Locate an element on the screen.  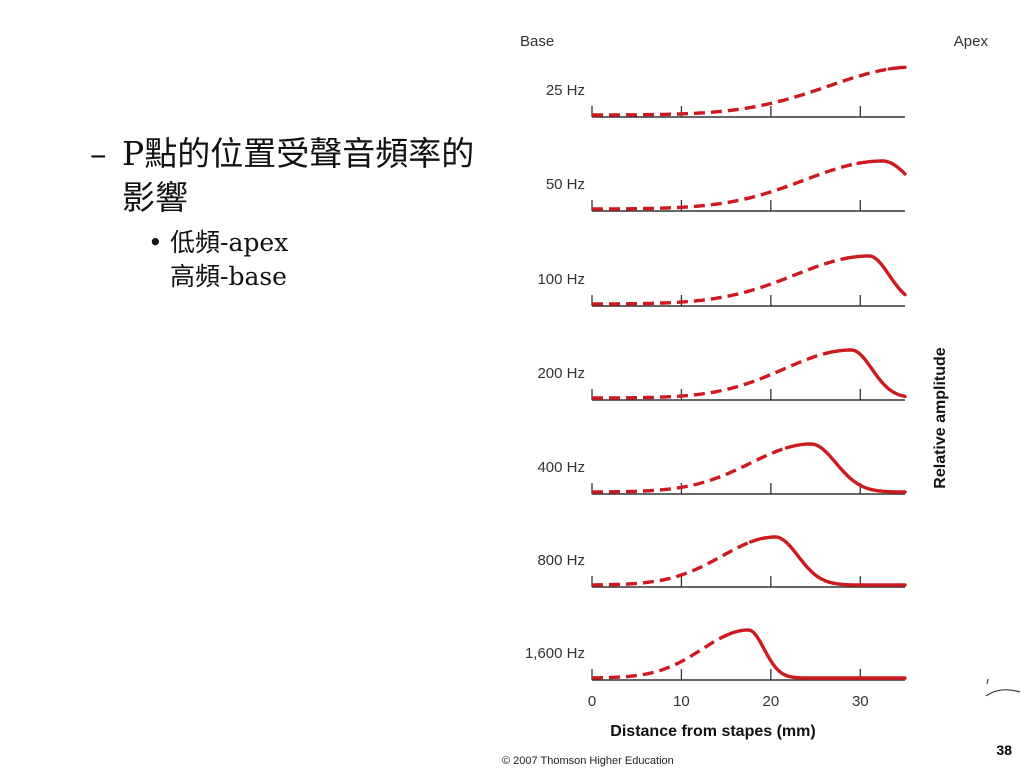
base-label: Base is located at coordinates (537, 41).